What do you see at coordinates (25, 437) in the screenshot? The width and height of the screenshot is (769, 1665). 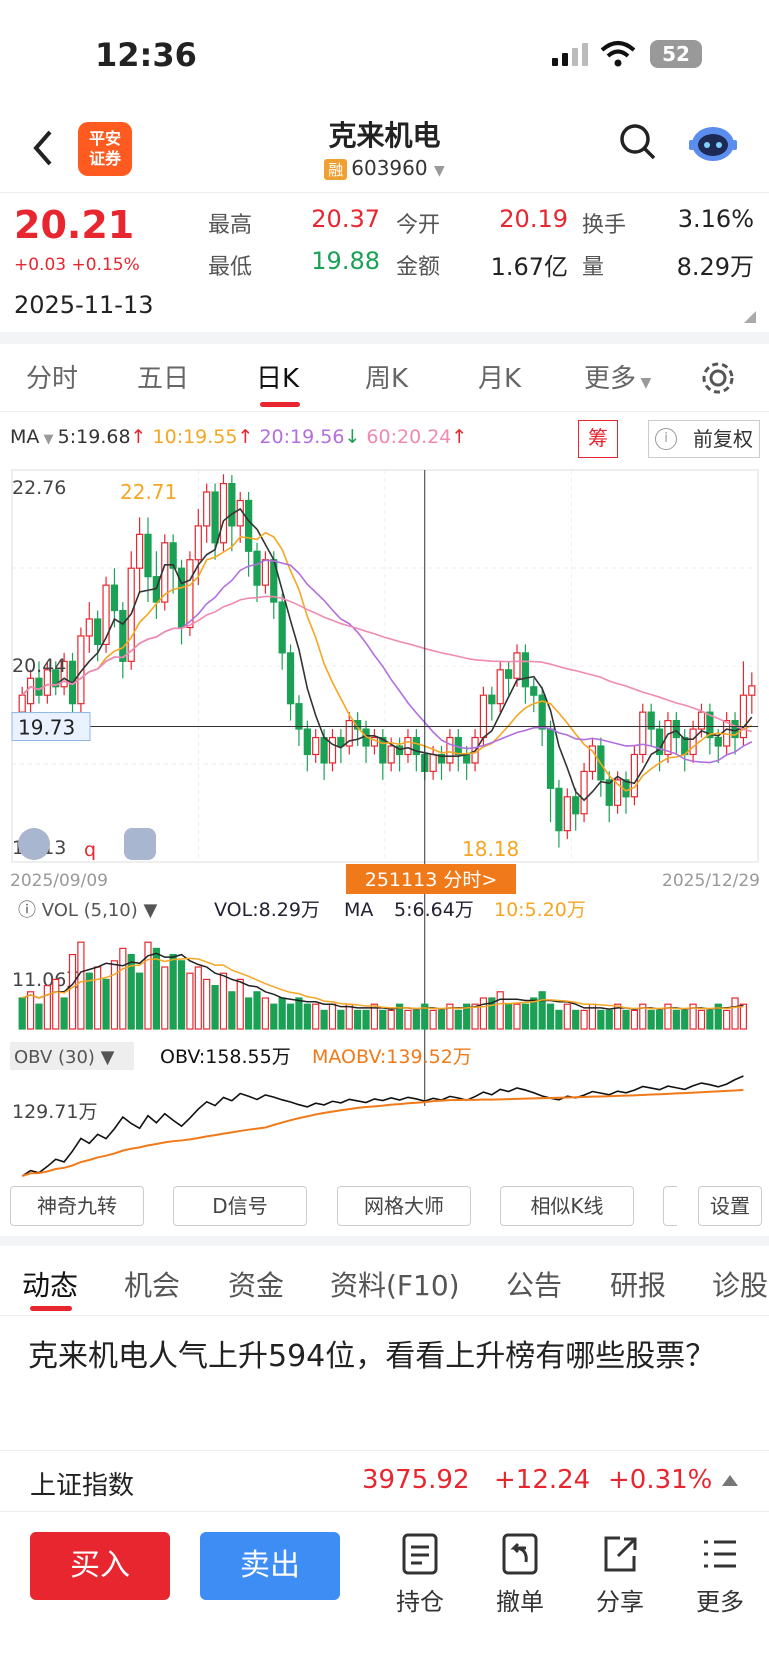 I see `ma-label: MA` at bounding box center [25, 437].